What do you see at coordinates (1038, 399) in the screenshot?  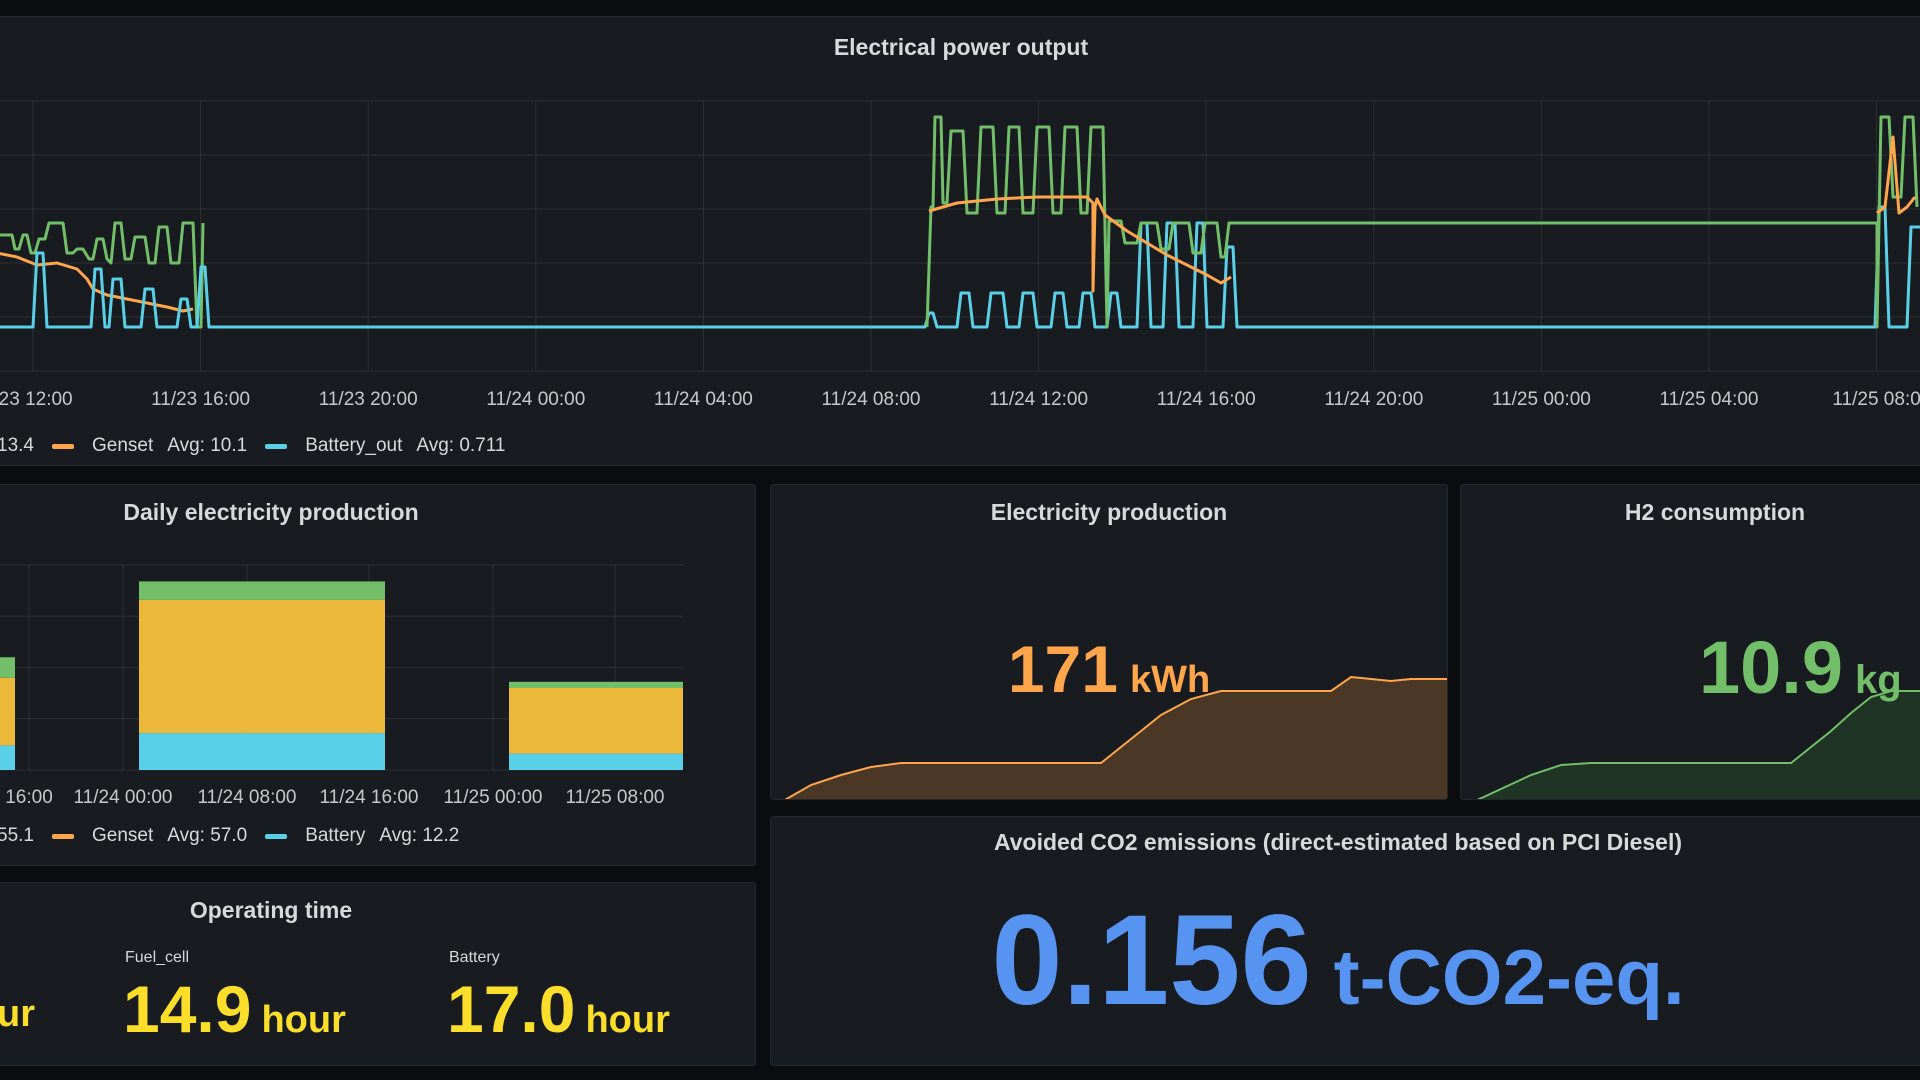 I see `x-tick-label: 11/24 12:00` at bounding box center [1038, 399].